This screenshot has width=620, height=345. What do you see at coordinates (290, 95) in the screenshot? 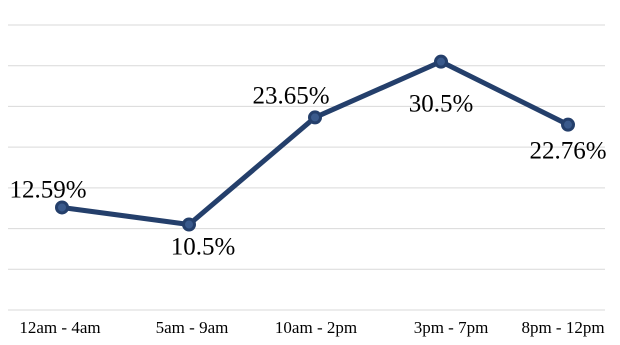
I see `data-label: 23.65%` at bounding box center [290, 95].